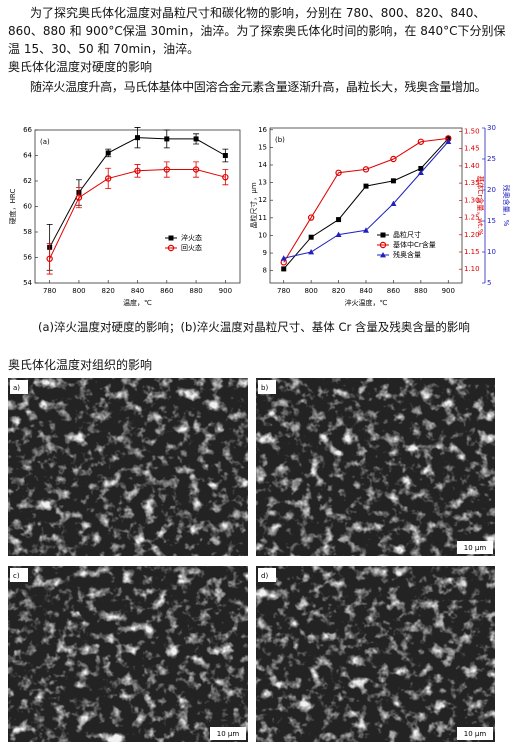 The width and height of the screenshot is (515, 752). What do you see at coordinates (472, 235) in the screenshot?
I see `y2-tick-label: 1.20` at bounding box center [472, 235].